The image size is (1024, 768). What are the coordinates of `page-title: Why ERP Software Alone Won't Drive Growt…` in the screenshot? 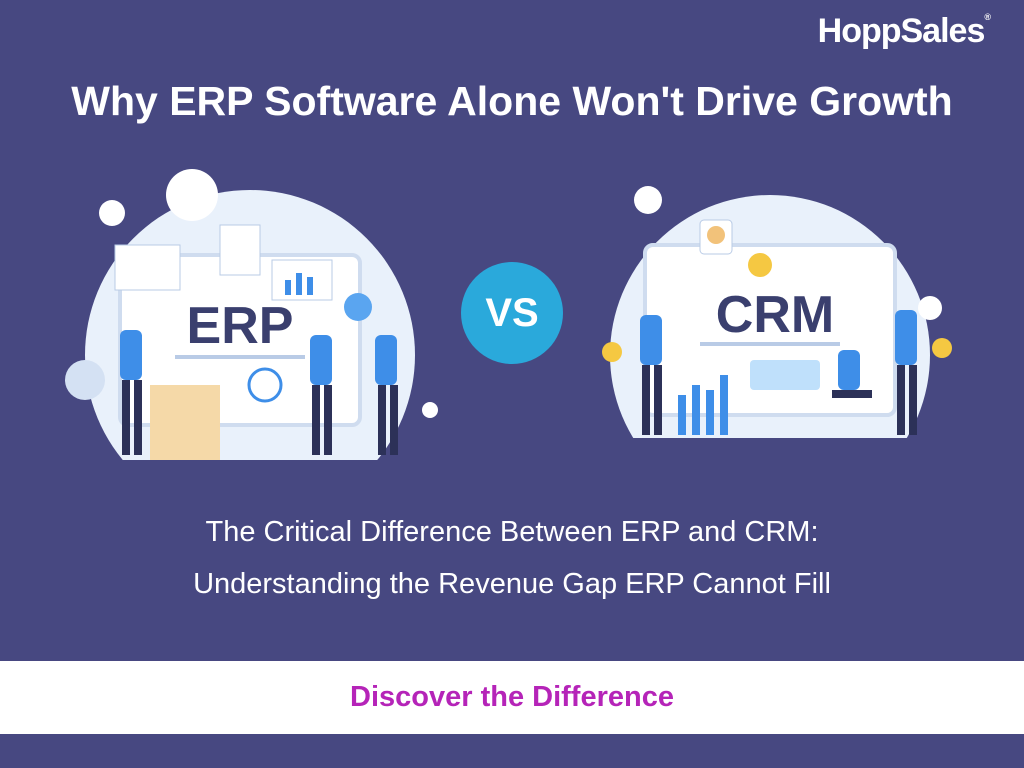 It's located at (512, 101).